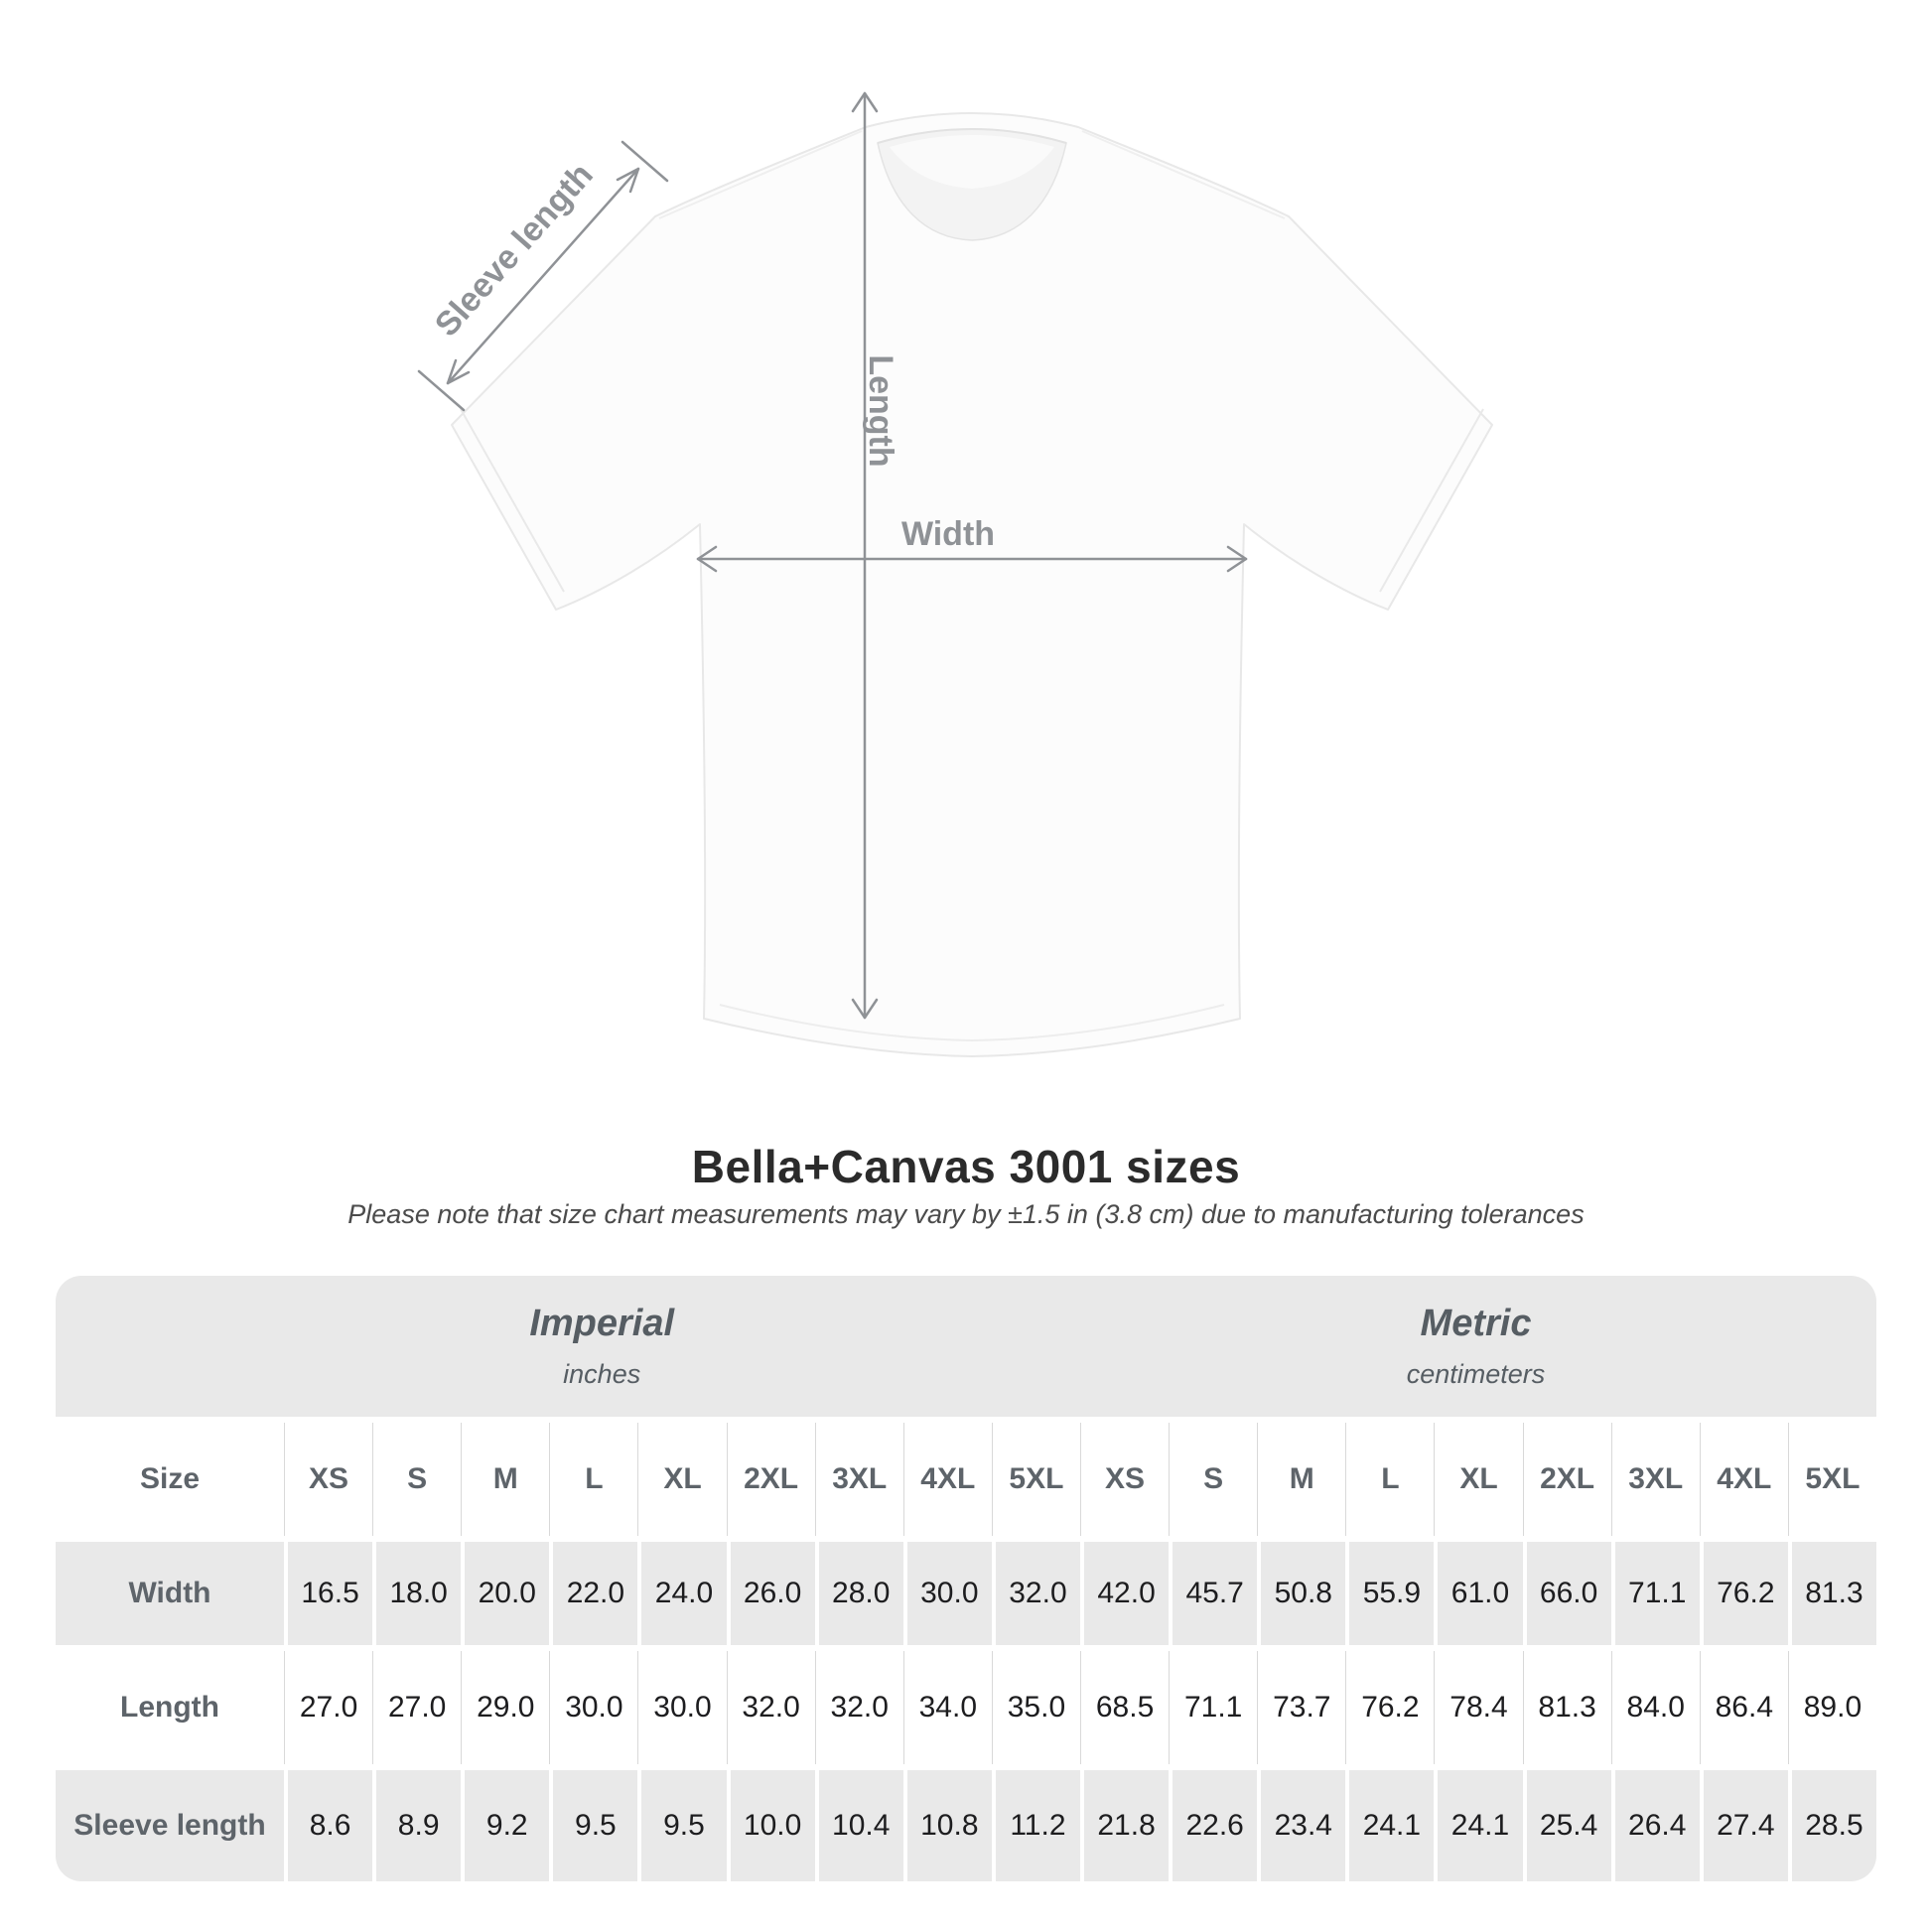  Describe the element at coordinates (1390, 1594) in the screenshot. I see `value-cell: 55.9` at that location.